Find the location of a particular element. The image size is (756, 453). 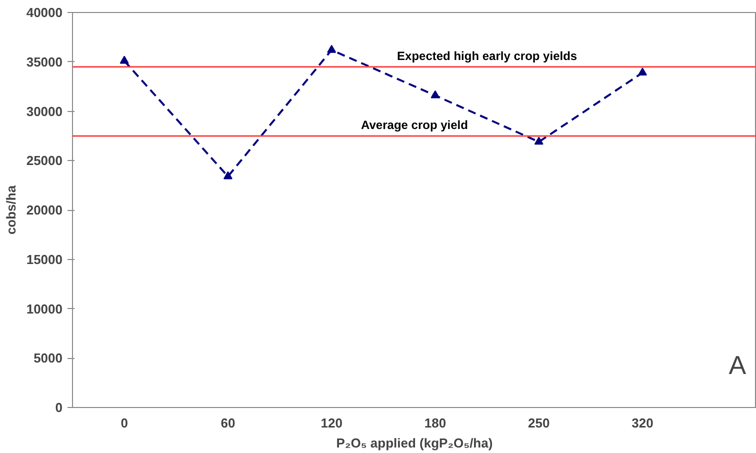

x-axis-title: P₂O₅ applied (kgP₂O₅/ha) is located at coordinates (414, 443).